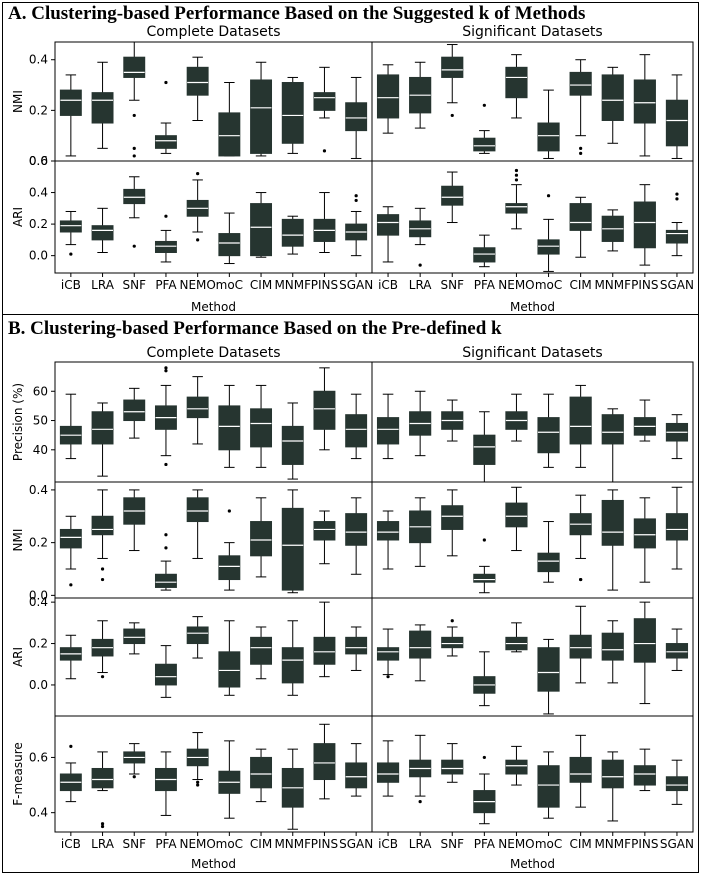 The height and width of the screenshot is (875, 701). What do you see at coordinates (324, 537) in the screenshot?
I see `box-pins` at bounding box center [324, 537].